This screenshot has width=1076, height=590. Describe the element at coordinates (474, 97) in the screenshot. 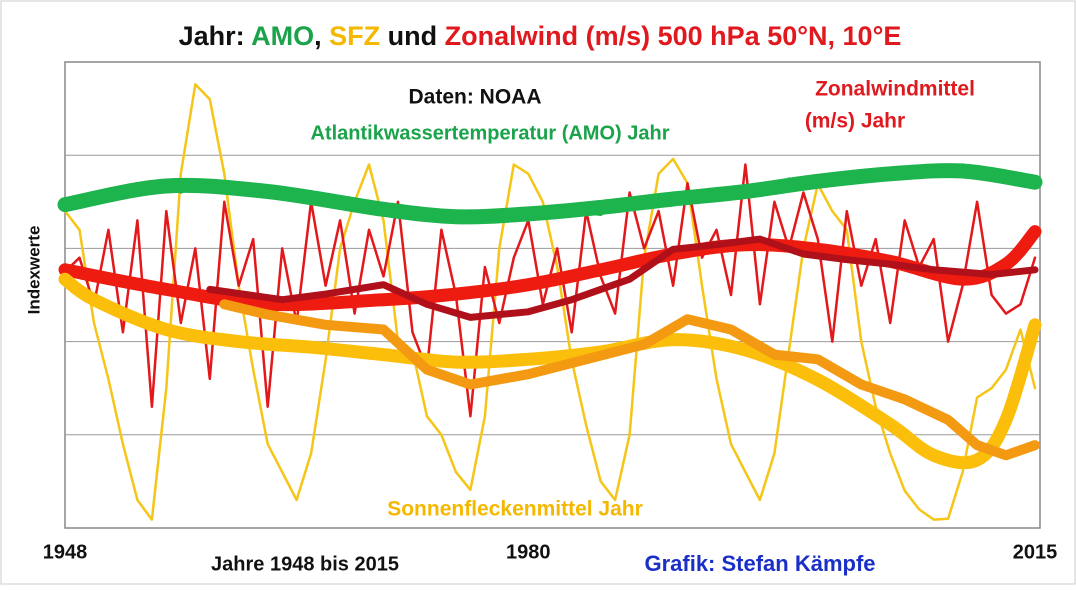

I see `annotation: Daten: NOAA` at that location.